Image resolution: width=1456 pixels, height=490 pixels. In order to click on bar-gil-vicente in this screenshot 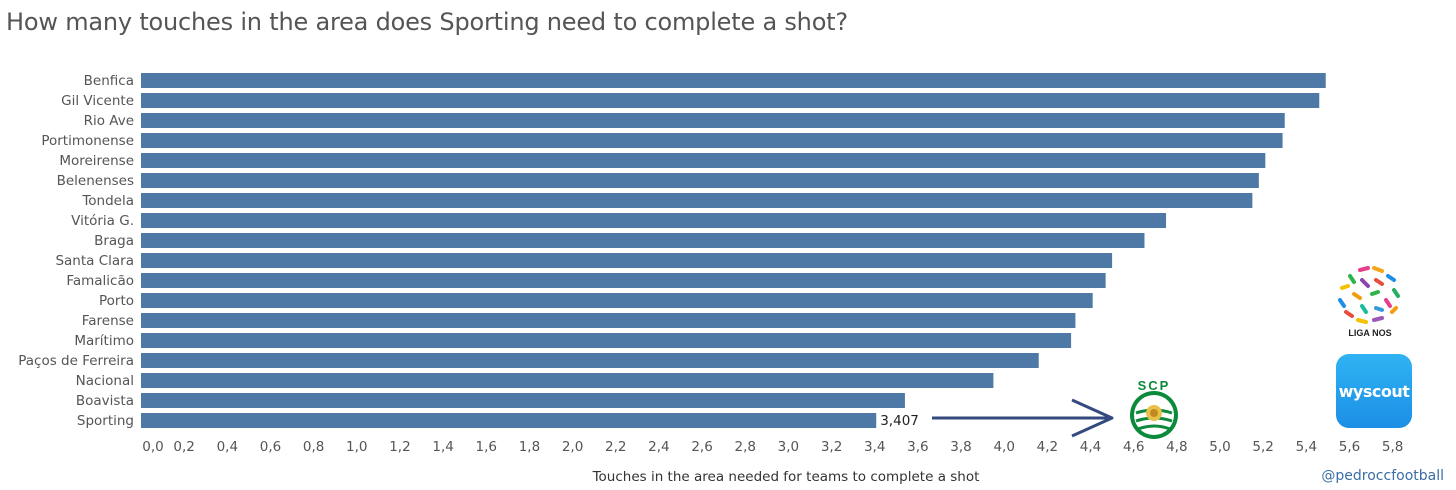, I will do `click(730, 100)`.